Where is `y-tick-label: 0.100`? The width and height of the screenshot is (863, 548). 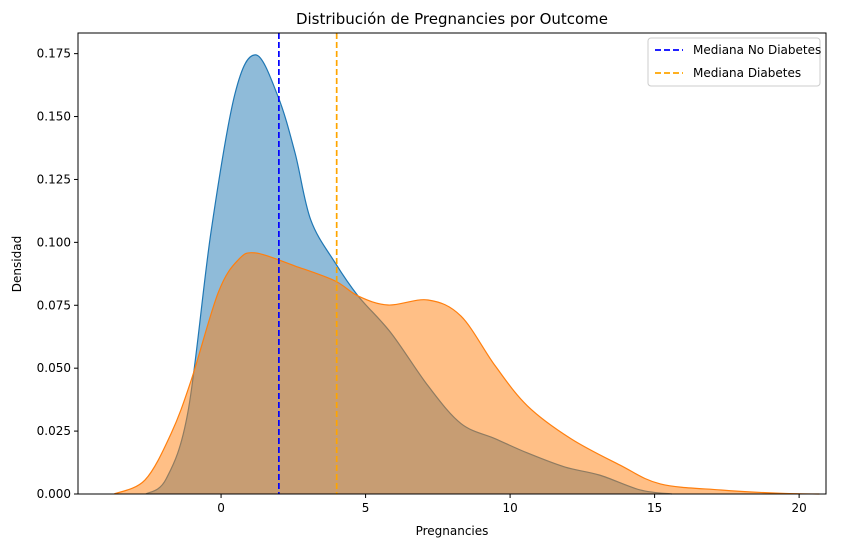 y-tick-label: 0.100 is located at coordinates (54, 242).